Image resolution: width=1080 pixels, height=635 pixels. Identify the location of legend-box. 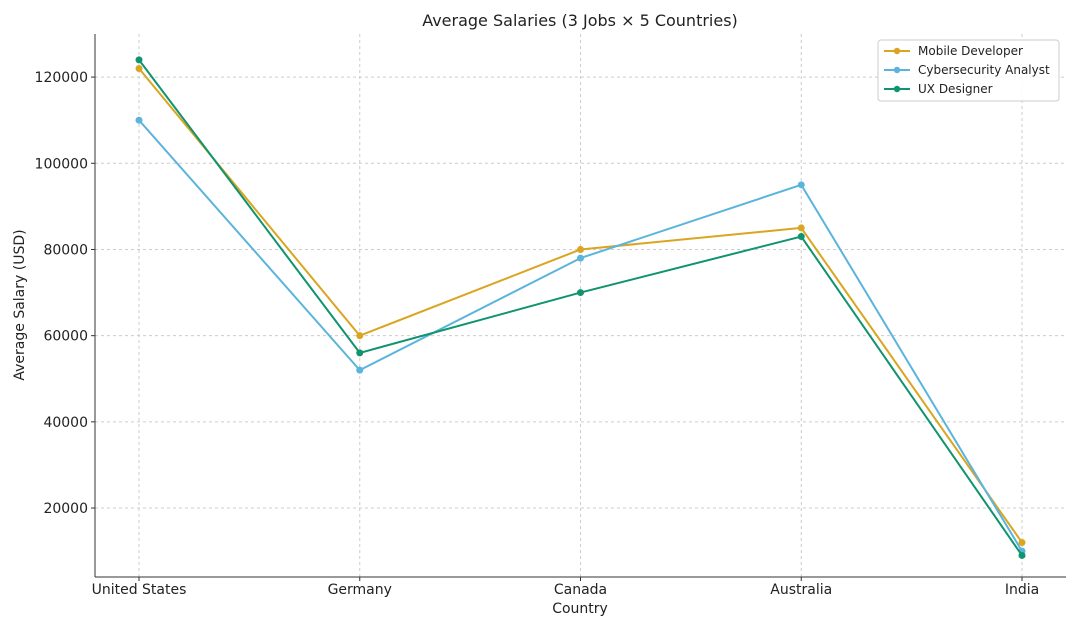
(968, 70).